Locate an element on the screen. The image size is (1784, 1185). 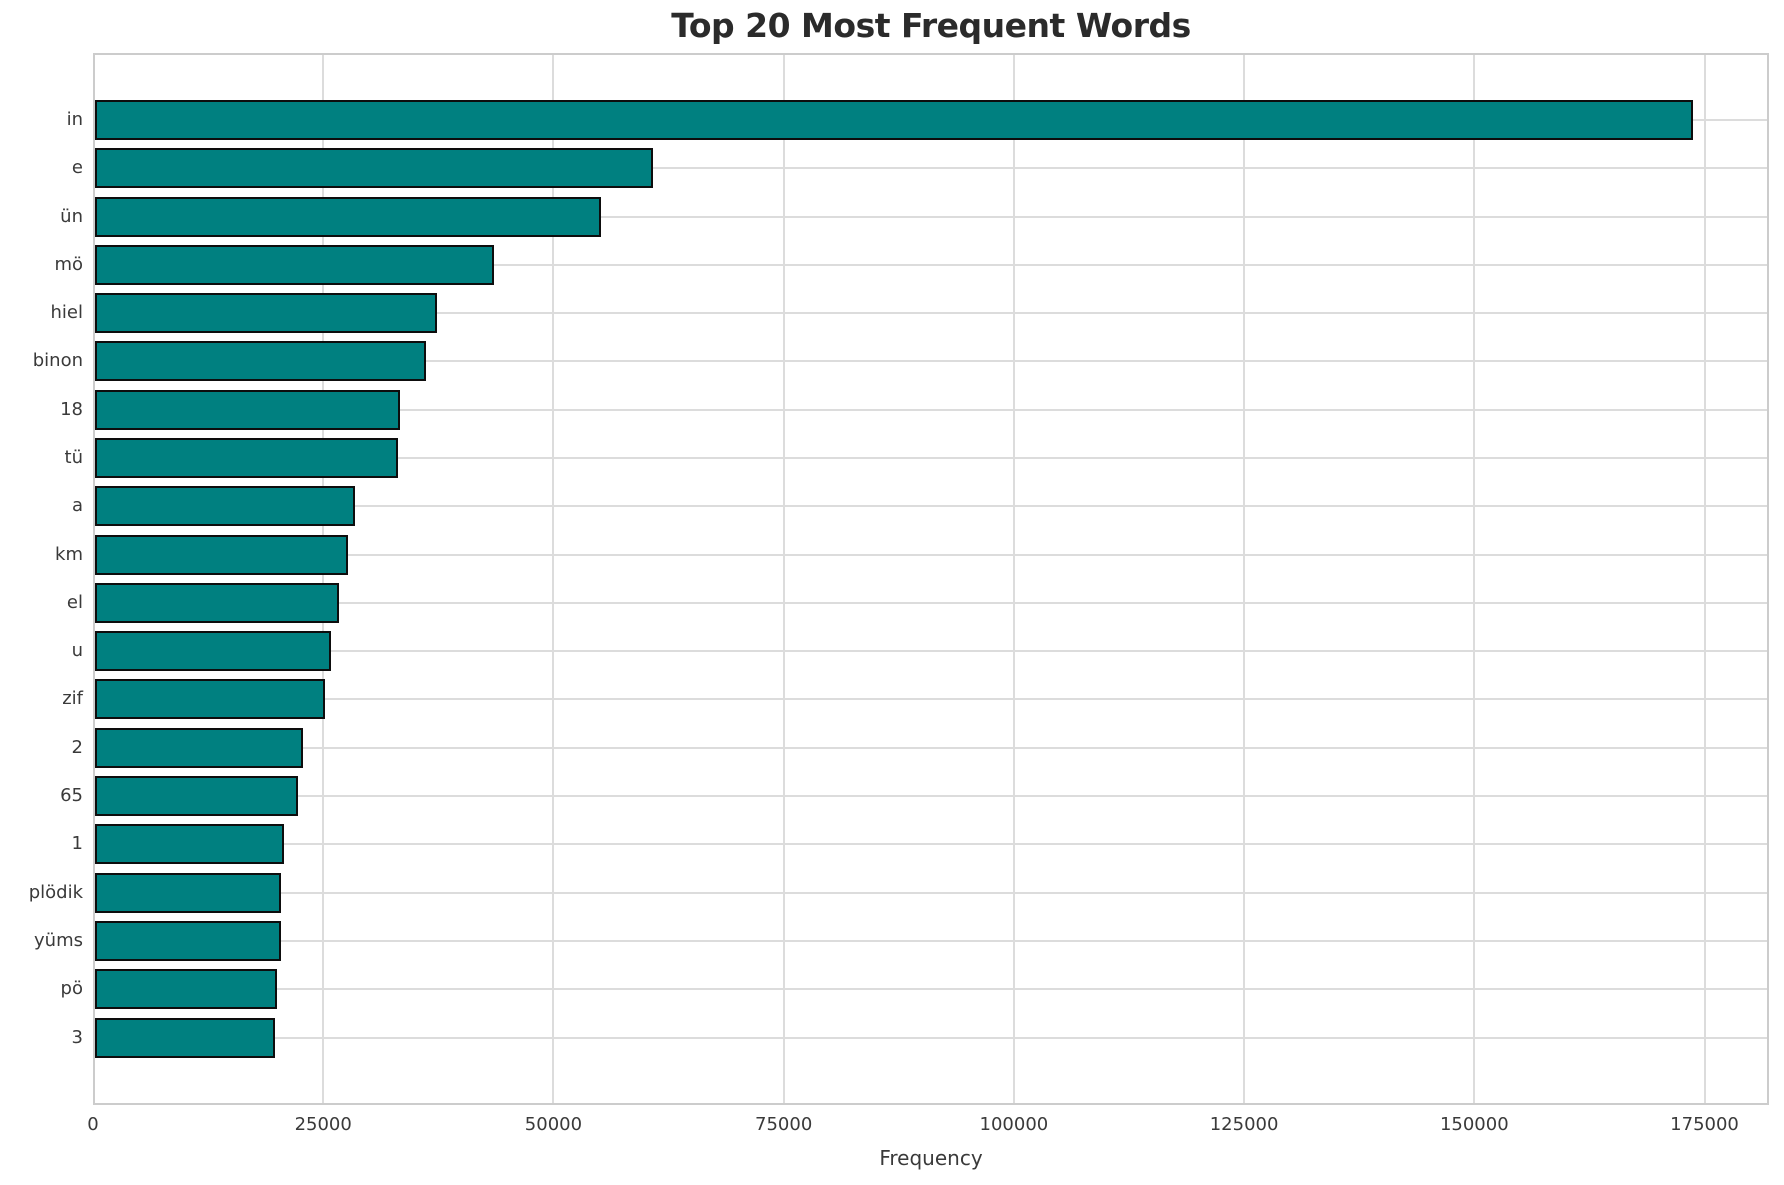
y-tick-label: binon is located at coordinates (57, 361).